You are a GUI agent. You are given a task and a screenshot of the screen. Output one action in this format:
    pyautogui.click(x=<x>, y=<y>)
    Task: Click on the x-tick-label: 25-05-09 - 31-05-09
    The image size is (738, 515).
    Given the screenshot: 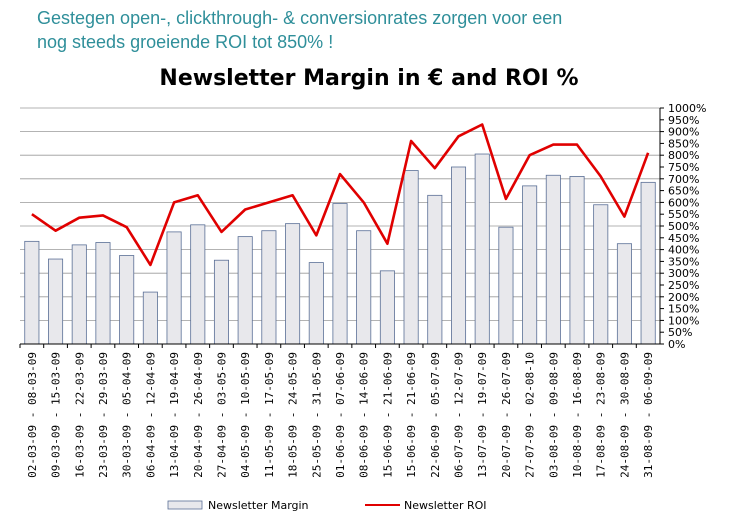 What is the action you would take?
    pyautogui.click(x=316, y=415)
    